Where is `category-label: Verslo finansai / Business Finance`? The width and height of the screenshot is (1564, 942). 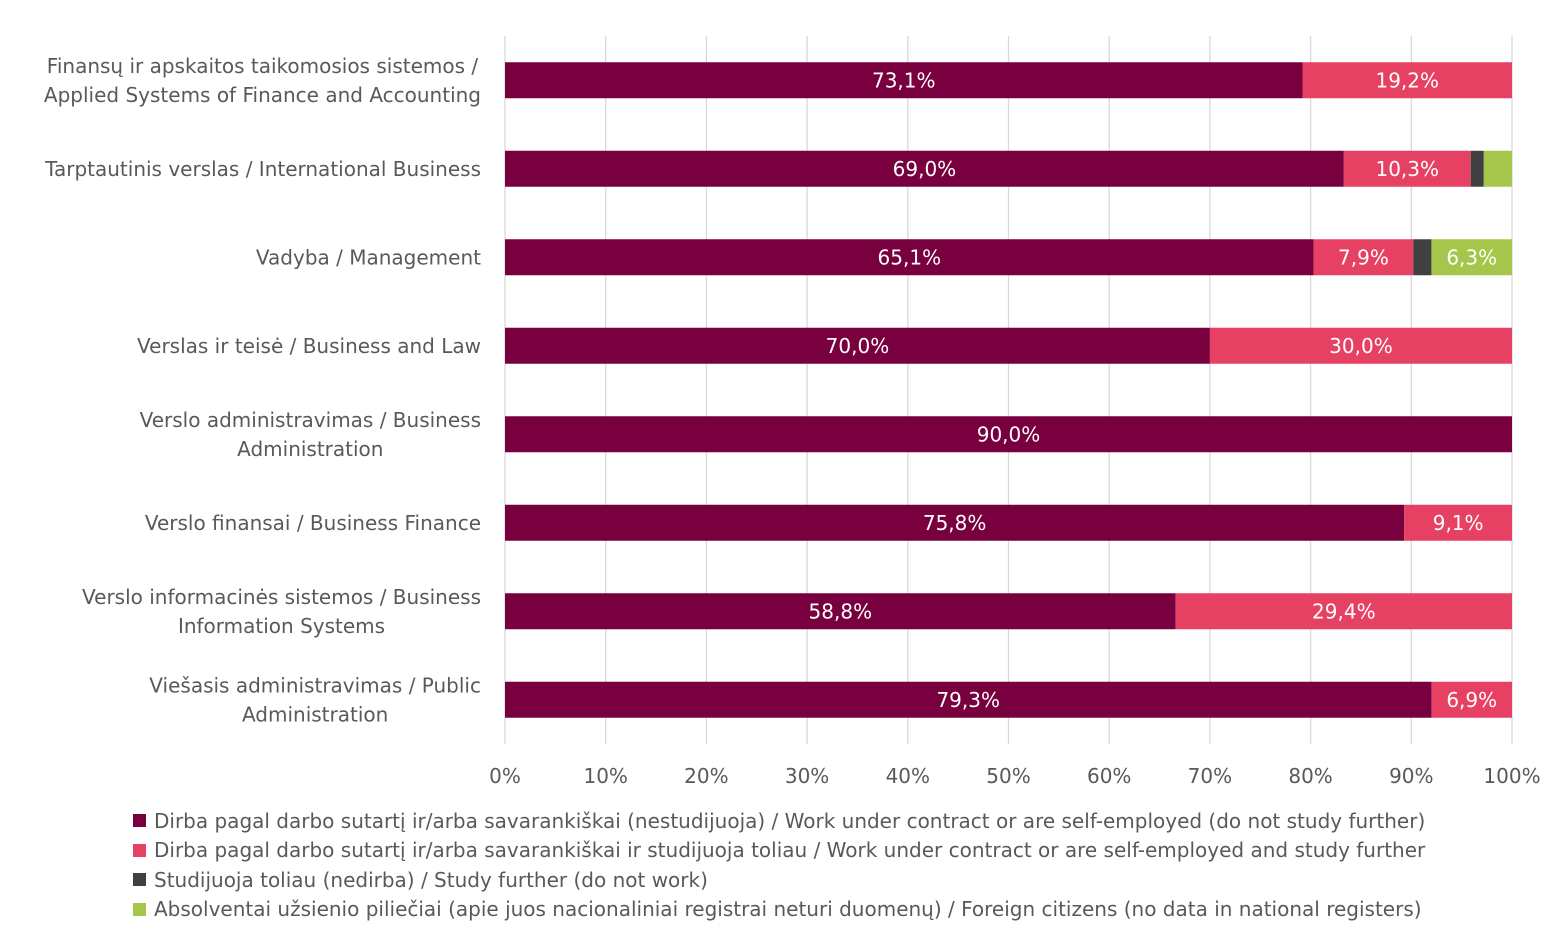 category-label: Verslo finansai / Business Finance is located at coordinates (313, 523).